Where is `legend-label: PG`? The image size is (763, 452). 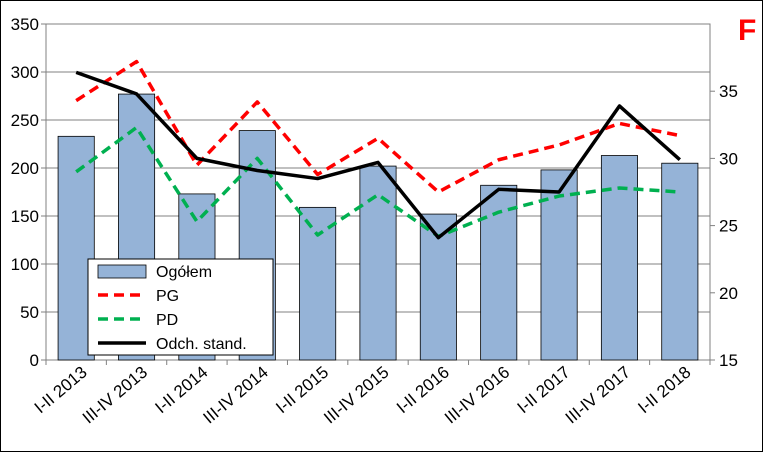
legend-label: PG is located at coordinates (167, 296).